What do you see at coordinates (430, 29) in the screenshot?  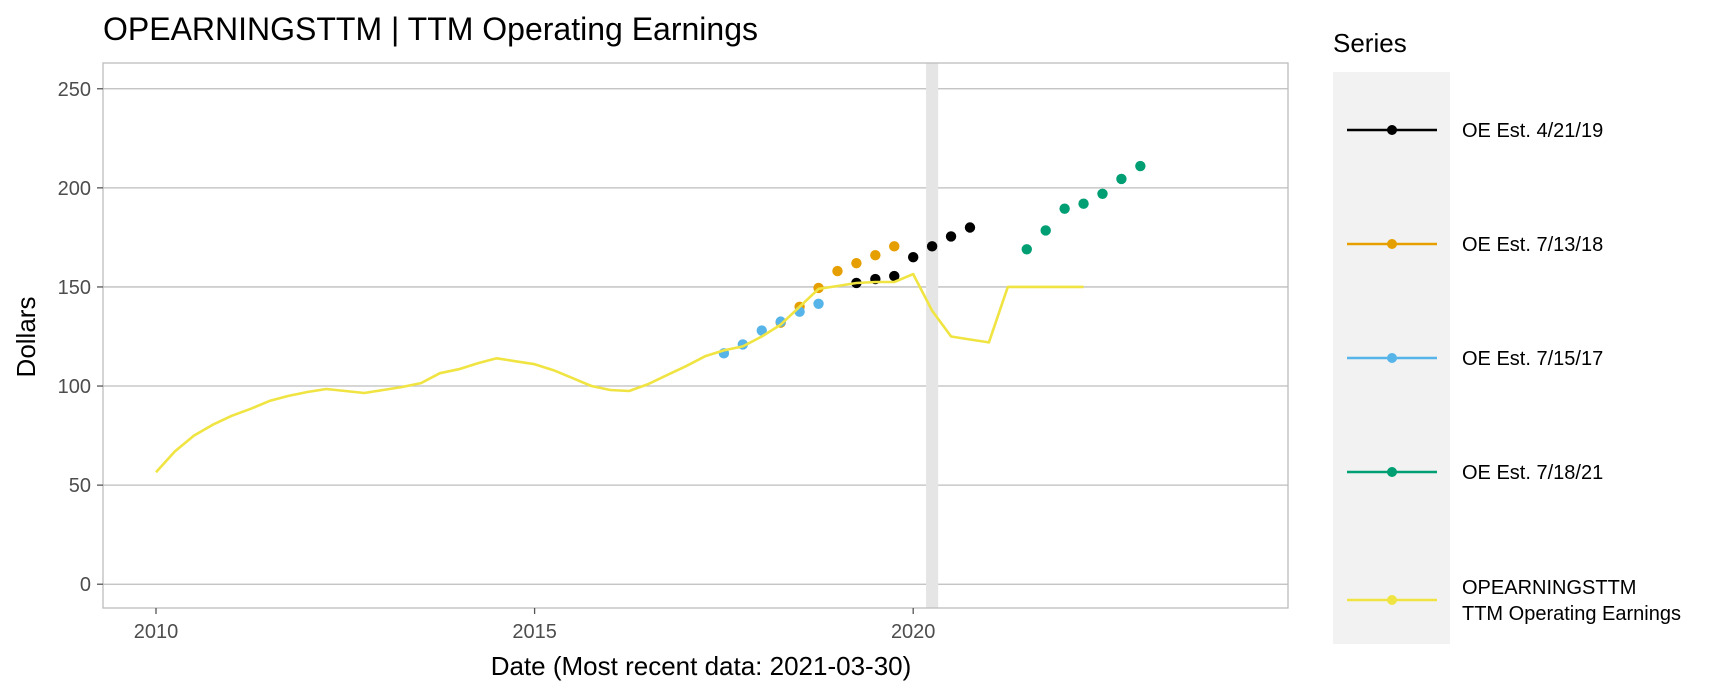 I see `chart-title: OPEARNINGSTTM | TTM Operating Earnings` at bounding box center [430, 29].